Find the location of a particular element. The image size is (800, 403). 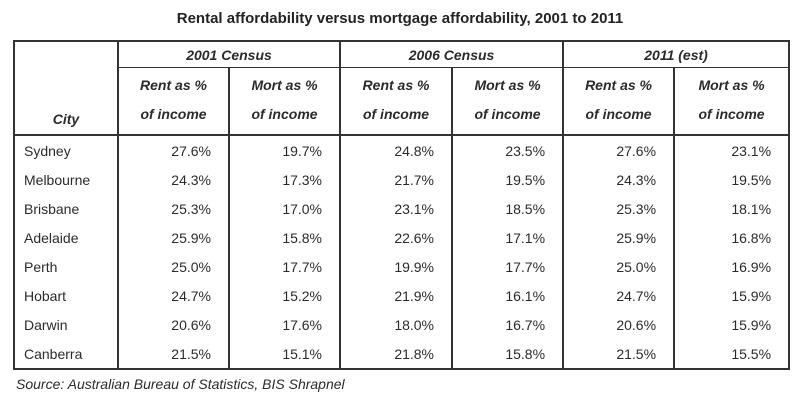

column-header-mort-2011: Mort as % of income is located at coordinates (731, 101).